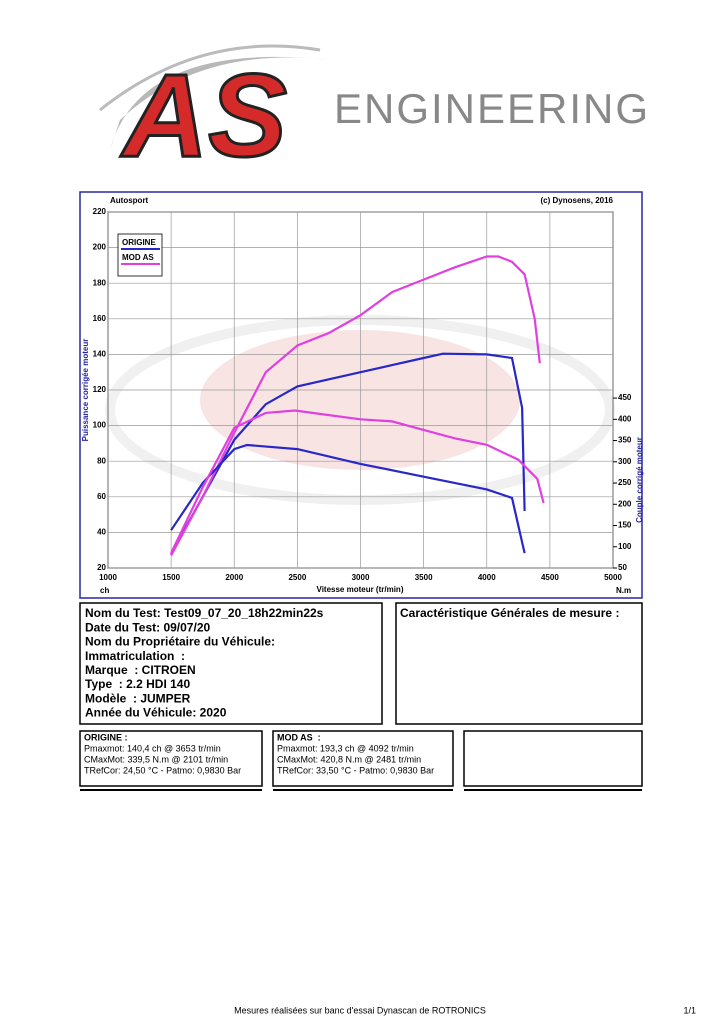 This screenshot has height=1024, width=724. I want to click on x-tick-label: 4500, so click(550, 577).